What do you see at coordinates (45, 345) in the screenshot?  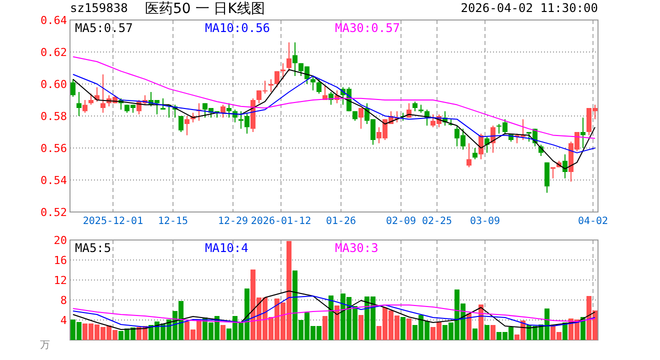 I see `y-axis-title: 万` at bounding box center [45, 345].